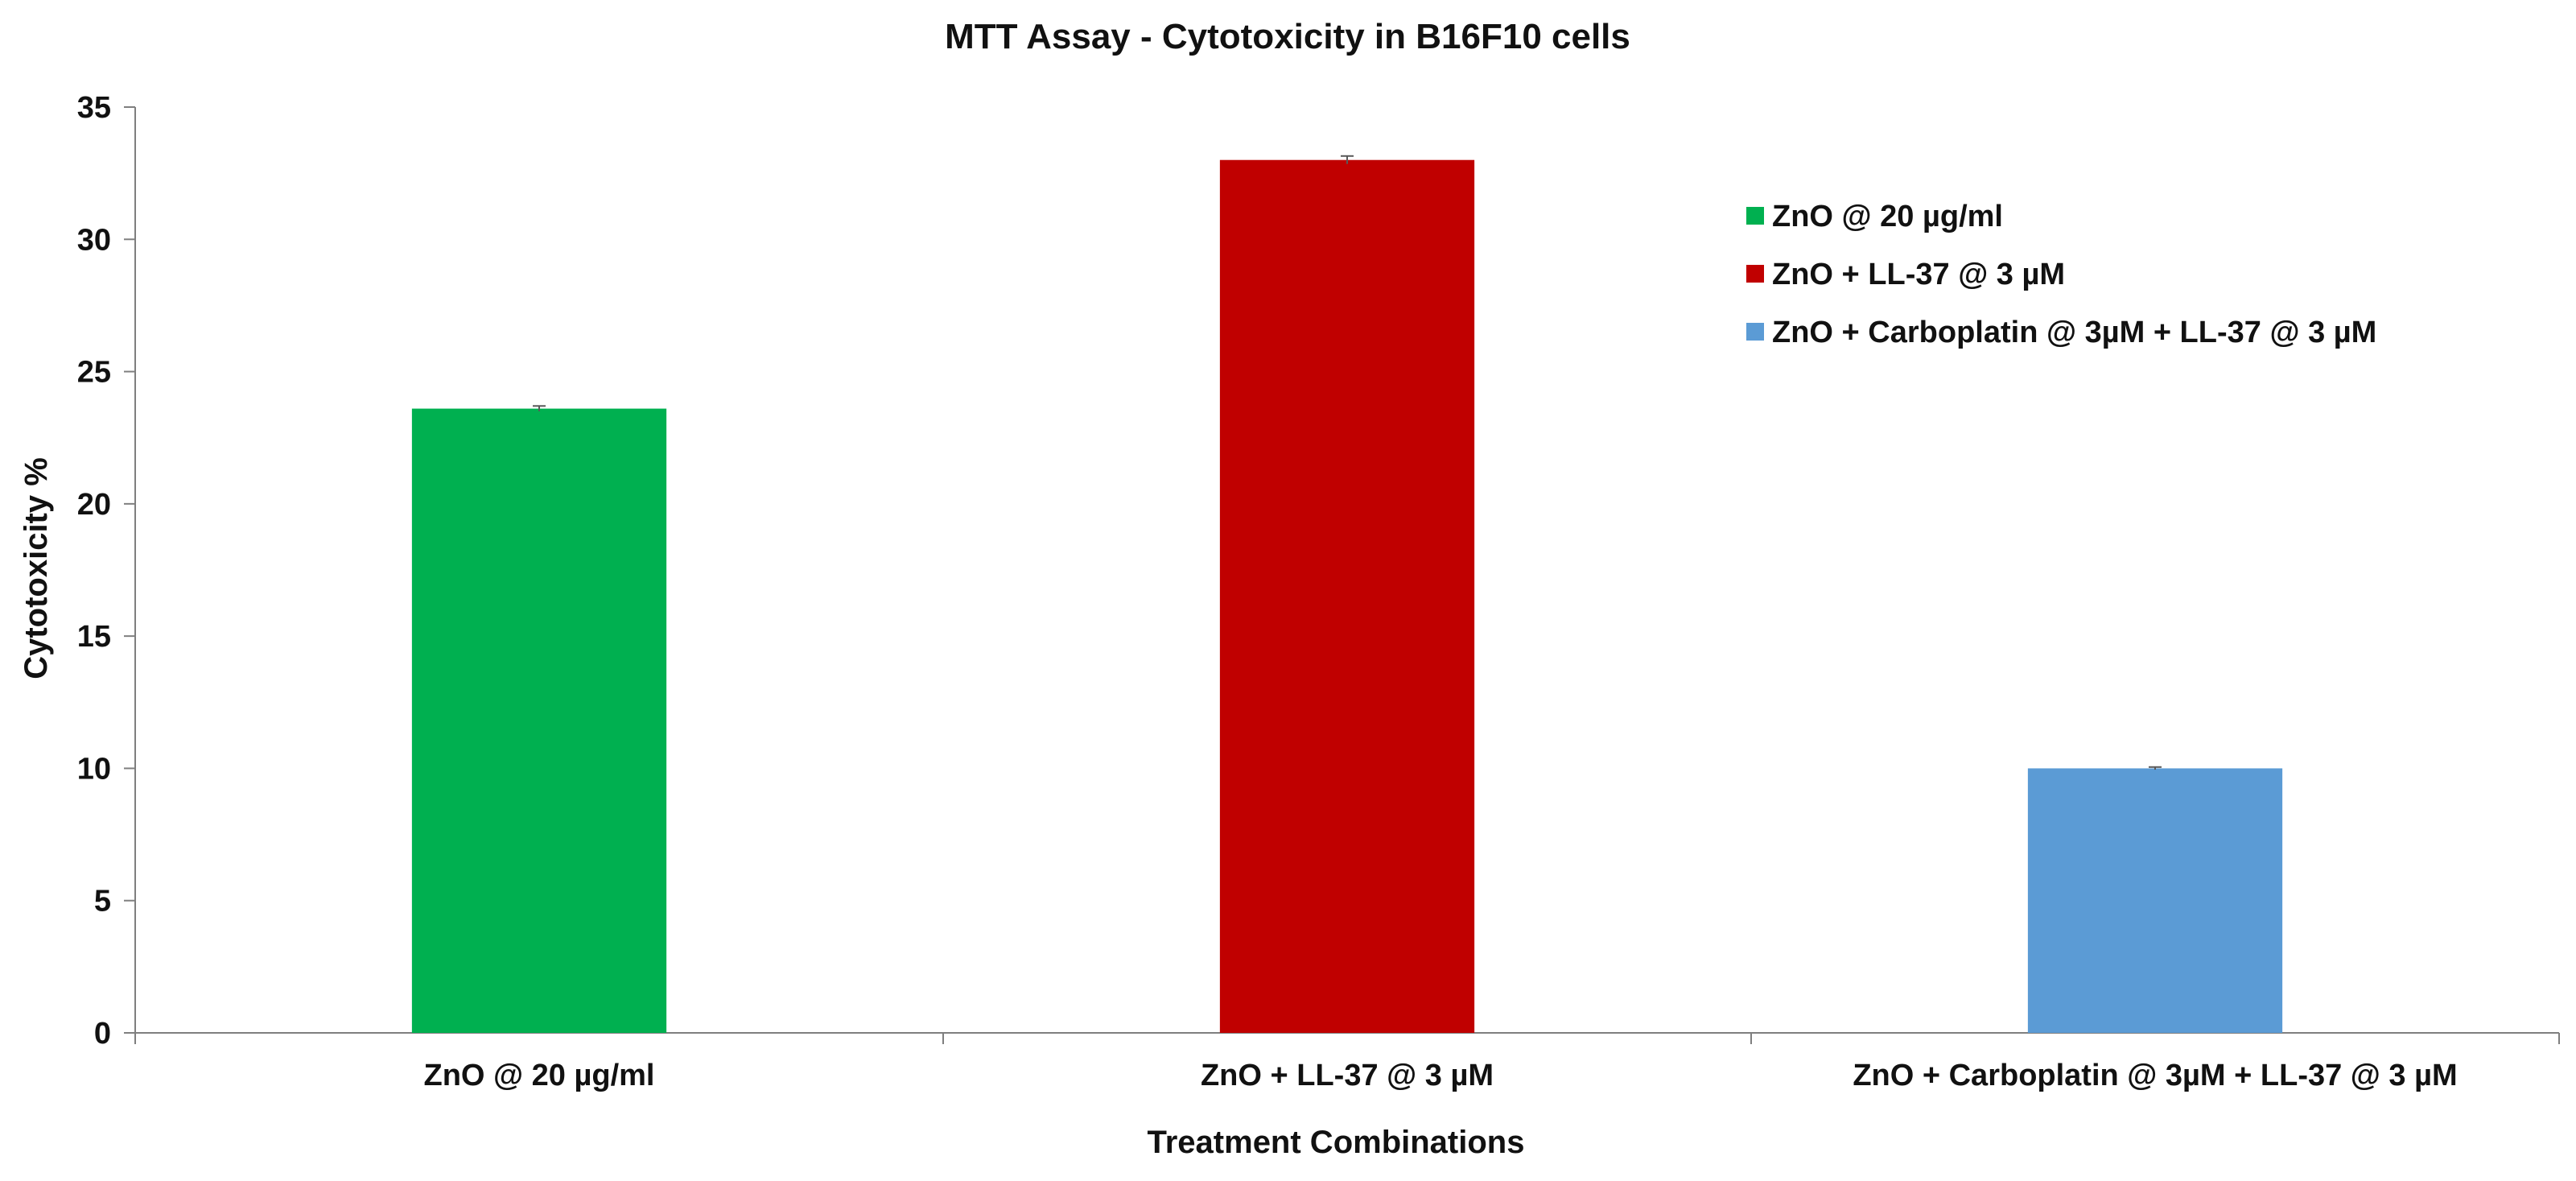  Describe the element at coordinates (94, 637) in the screenshot. I see `y-tick-label: 15` at that location.